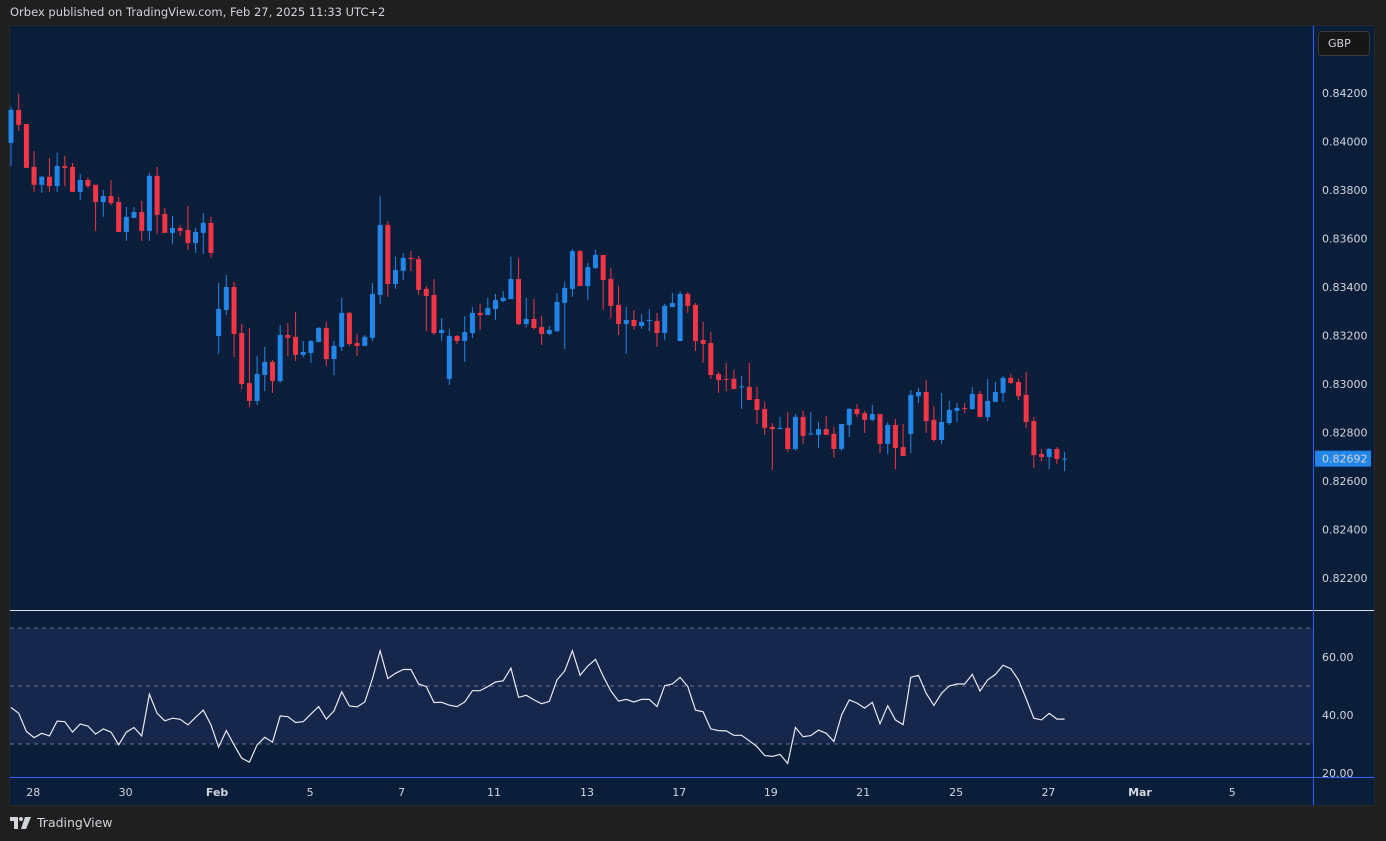  Describe the element at coordinates (61, 822) in the screenshot. I see `tradingview-logo: TradingView` at that location.